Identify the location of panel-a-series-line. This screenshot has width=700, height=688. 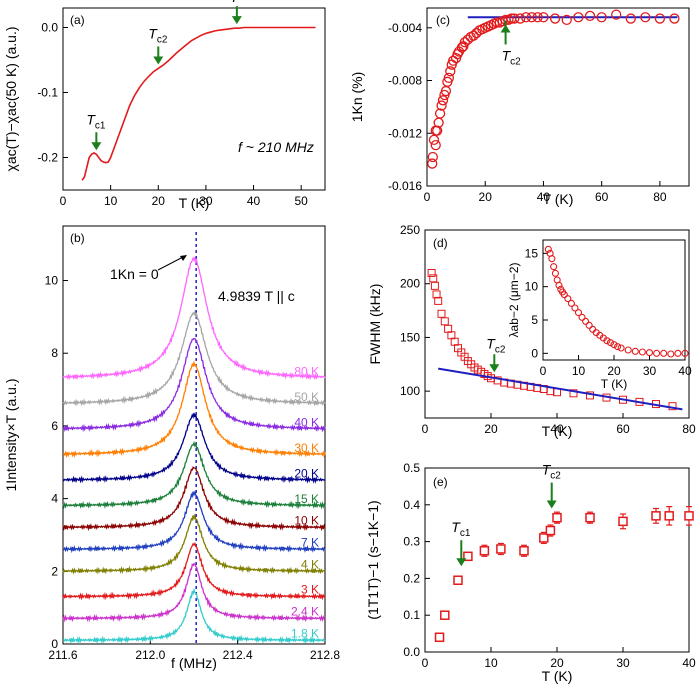
(198, 103).